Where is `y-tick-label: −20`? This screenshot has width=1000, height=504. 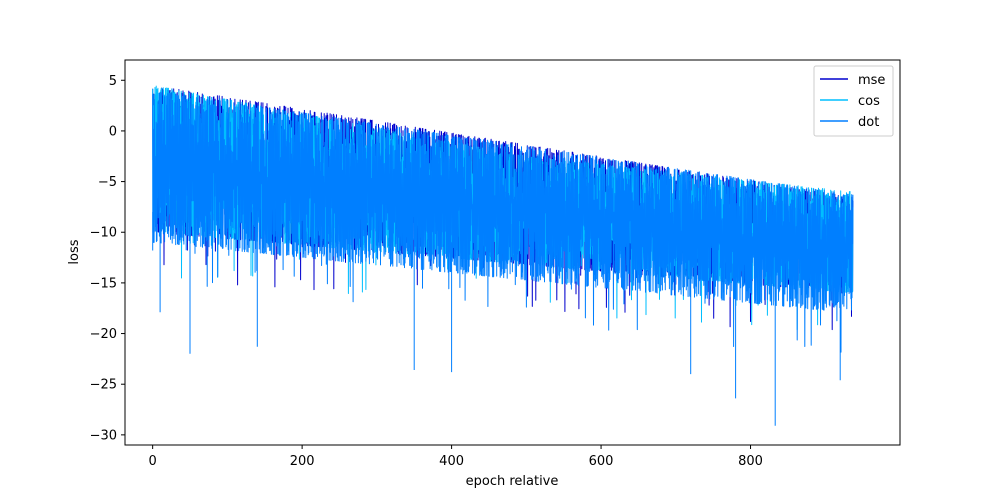
y-tick-label: −20 is located at coordinates (103, 334).